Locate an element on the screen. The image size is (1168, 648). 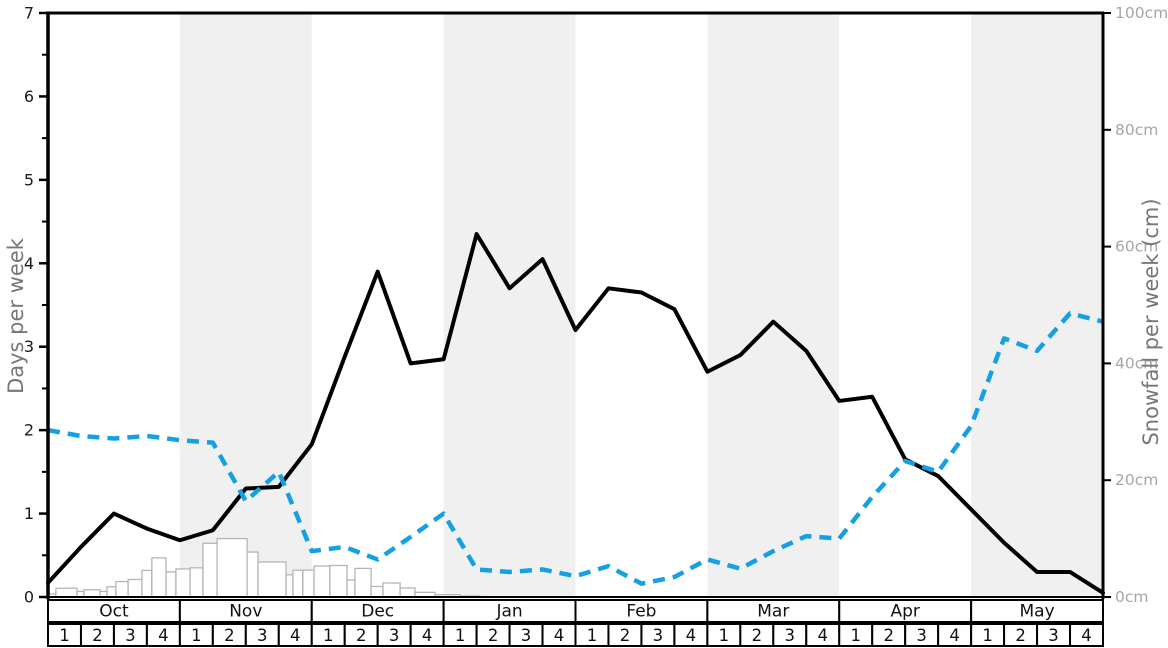
month-label: Nov is located at coordinates (245, 612).